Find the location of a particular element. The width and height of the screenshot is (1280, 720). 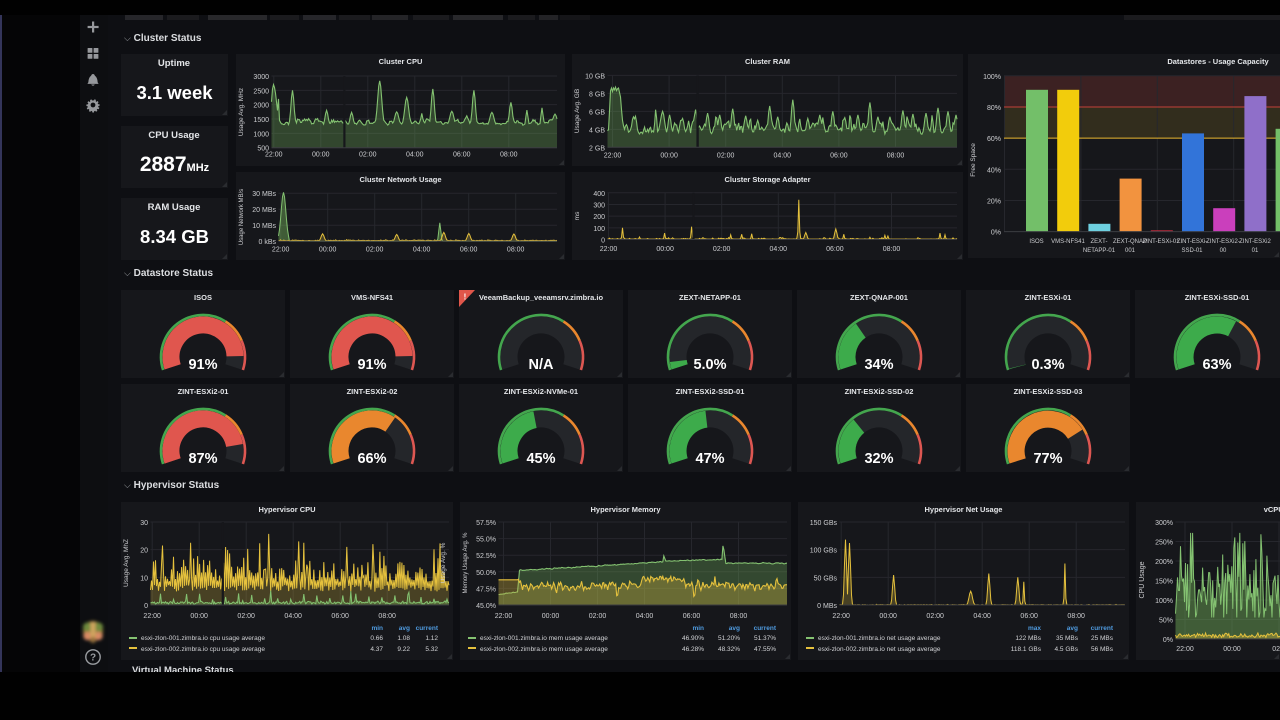

svg-text: 4 GB is located at coordinates (597, 130).